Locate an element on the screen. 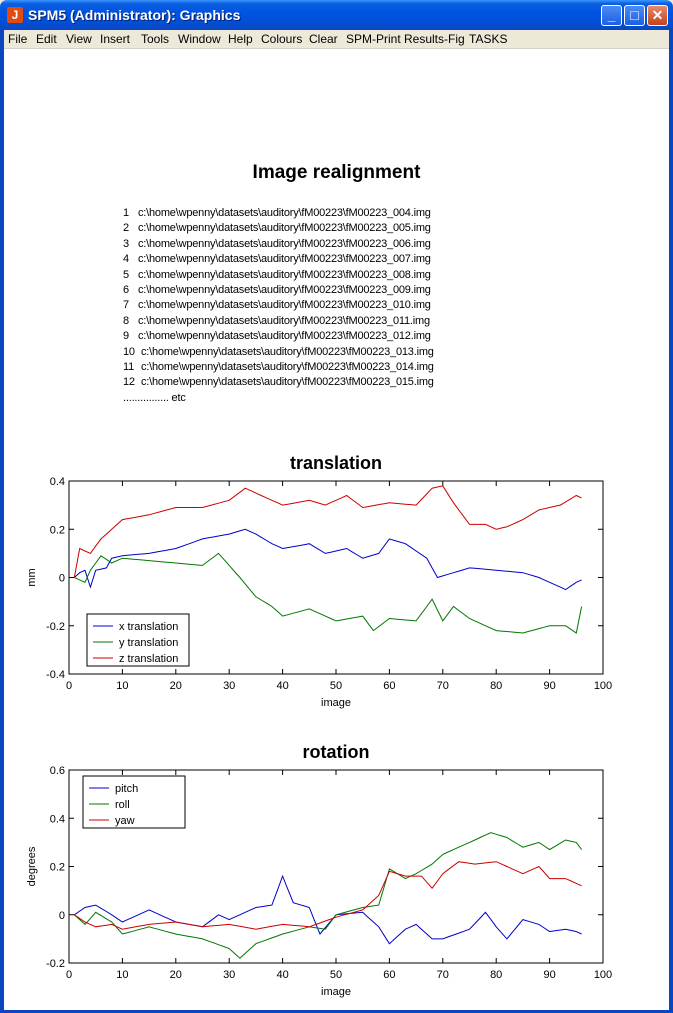  window-frame-bottom is located at coordinates (336, 1011).